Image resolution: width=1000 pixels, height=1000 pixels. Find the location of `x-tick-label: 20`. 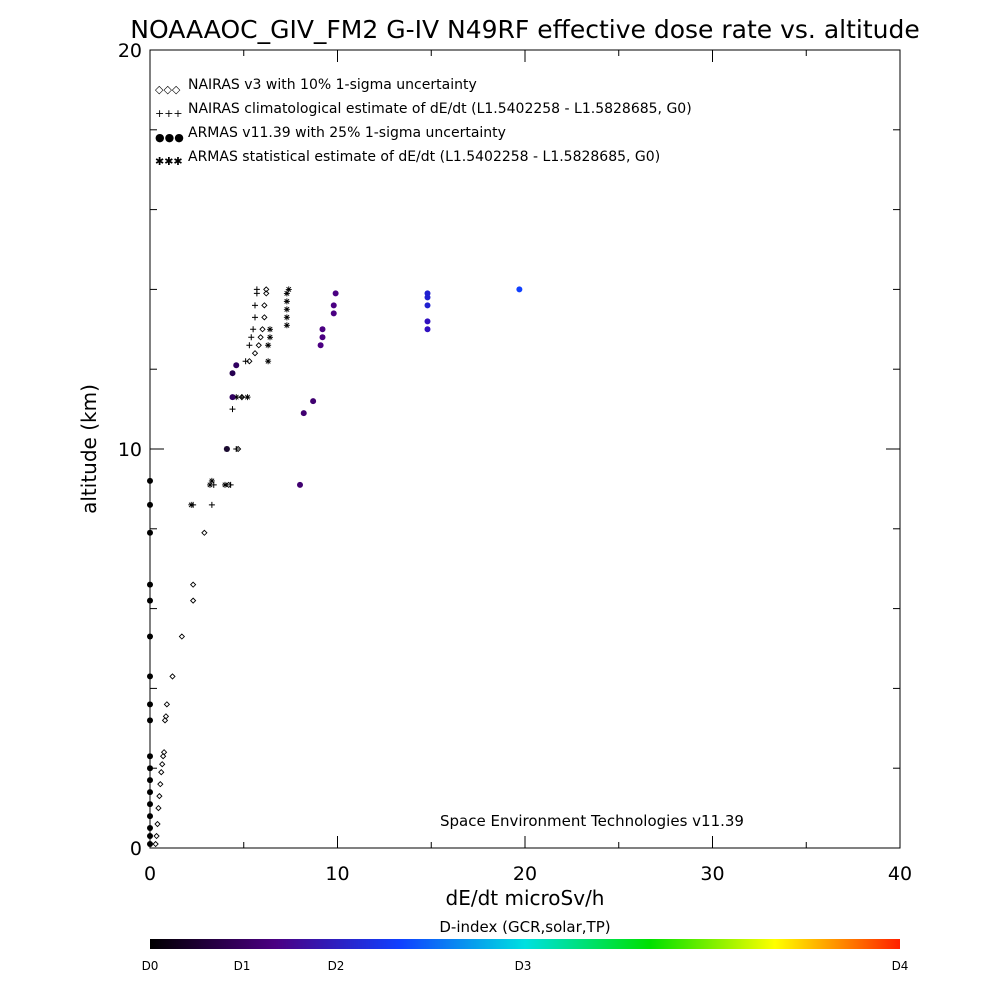

x-tick-label: 20 is located at coordinates (525, 874).